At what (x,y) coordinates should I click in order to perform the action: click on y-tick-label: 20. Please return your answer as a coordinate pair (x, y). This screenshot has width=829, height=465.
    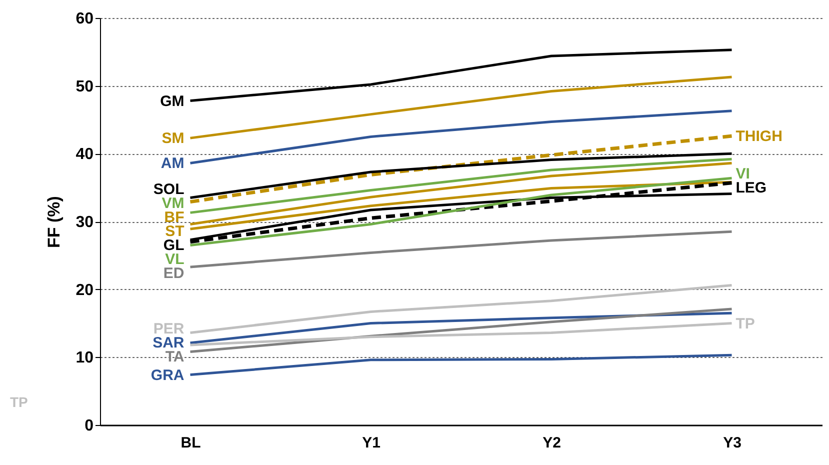
    Looking at the image, I should click on (85, 290).